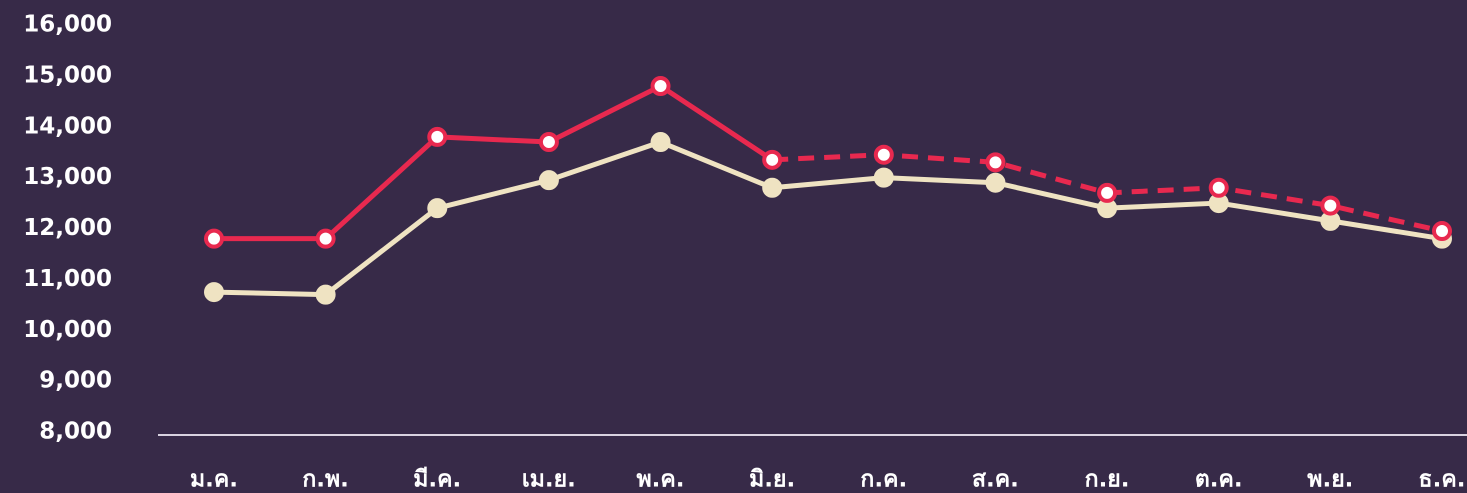  I want to click on x-tick-label: ก.ค., so click(883, 480).